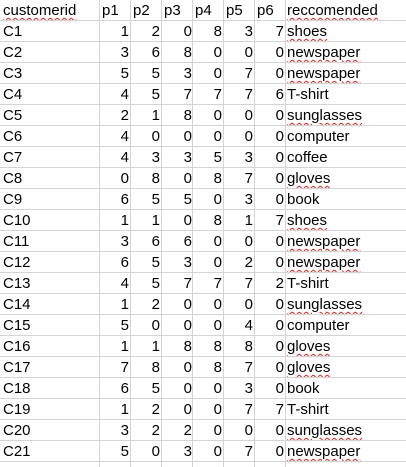 Image resolution: width=406 pixels, height=467 pixels. Describe the element at coordinates (187, 115) in the screenshot. I see `p3-cell: 8` at that location.